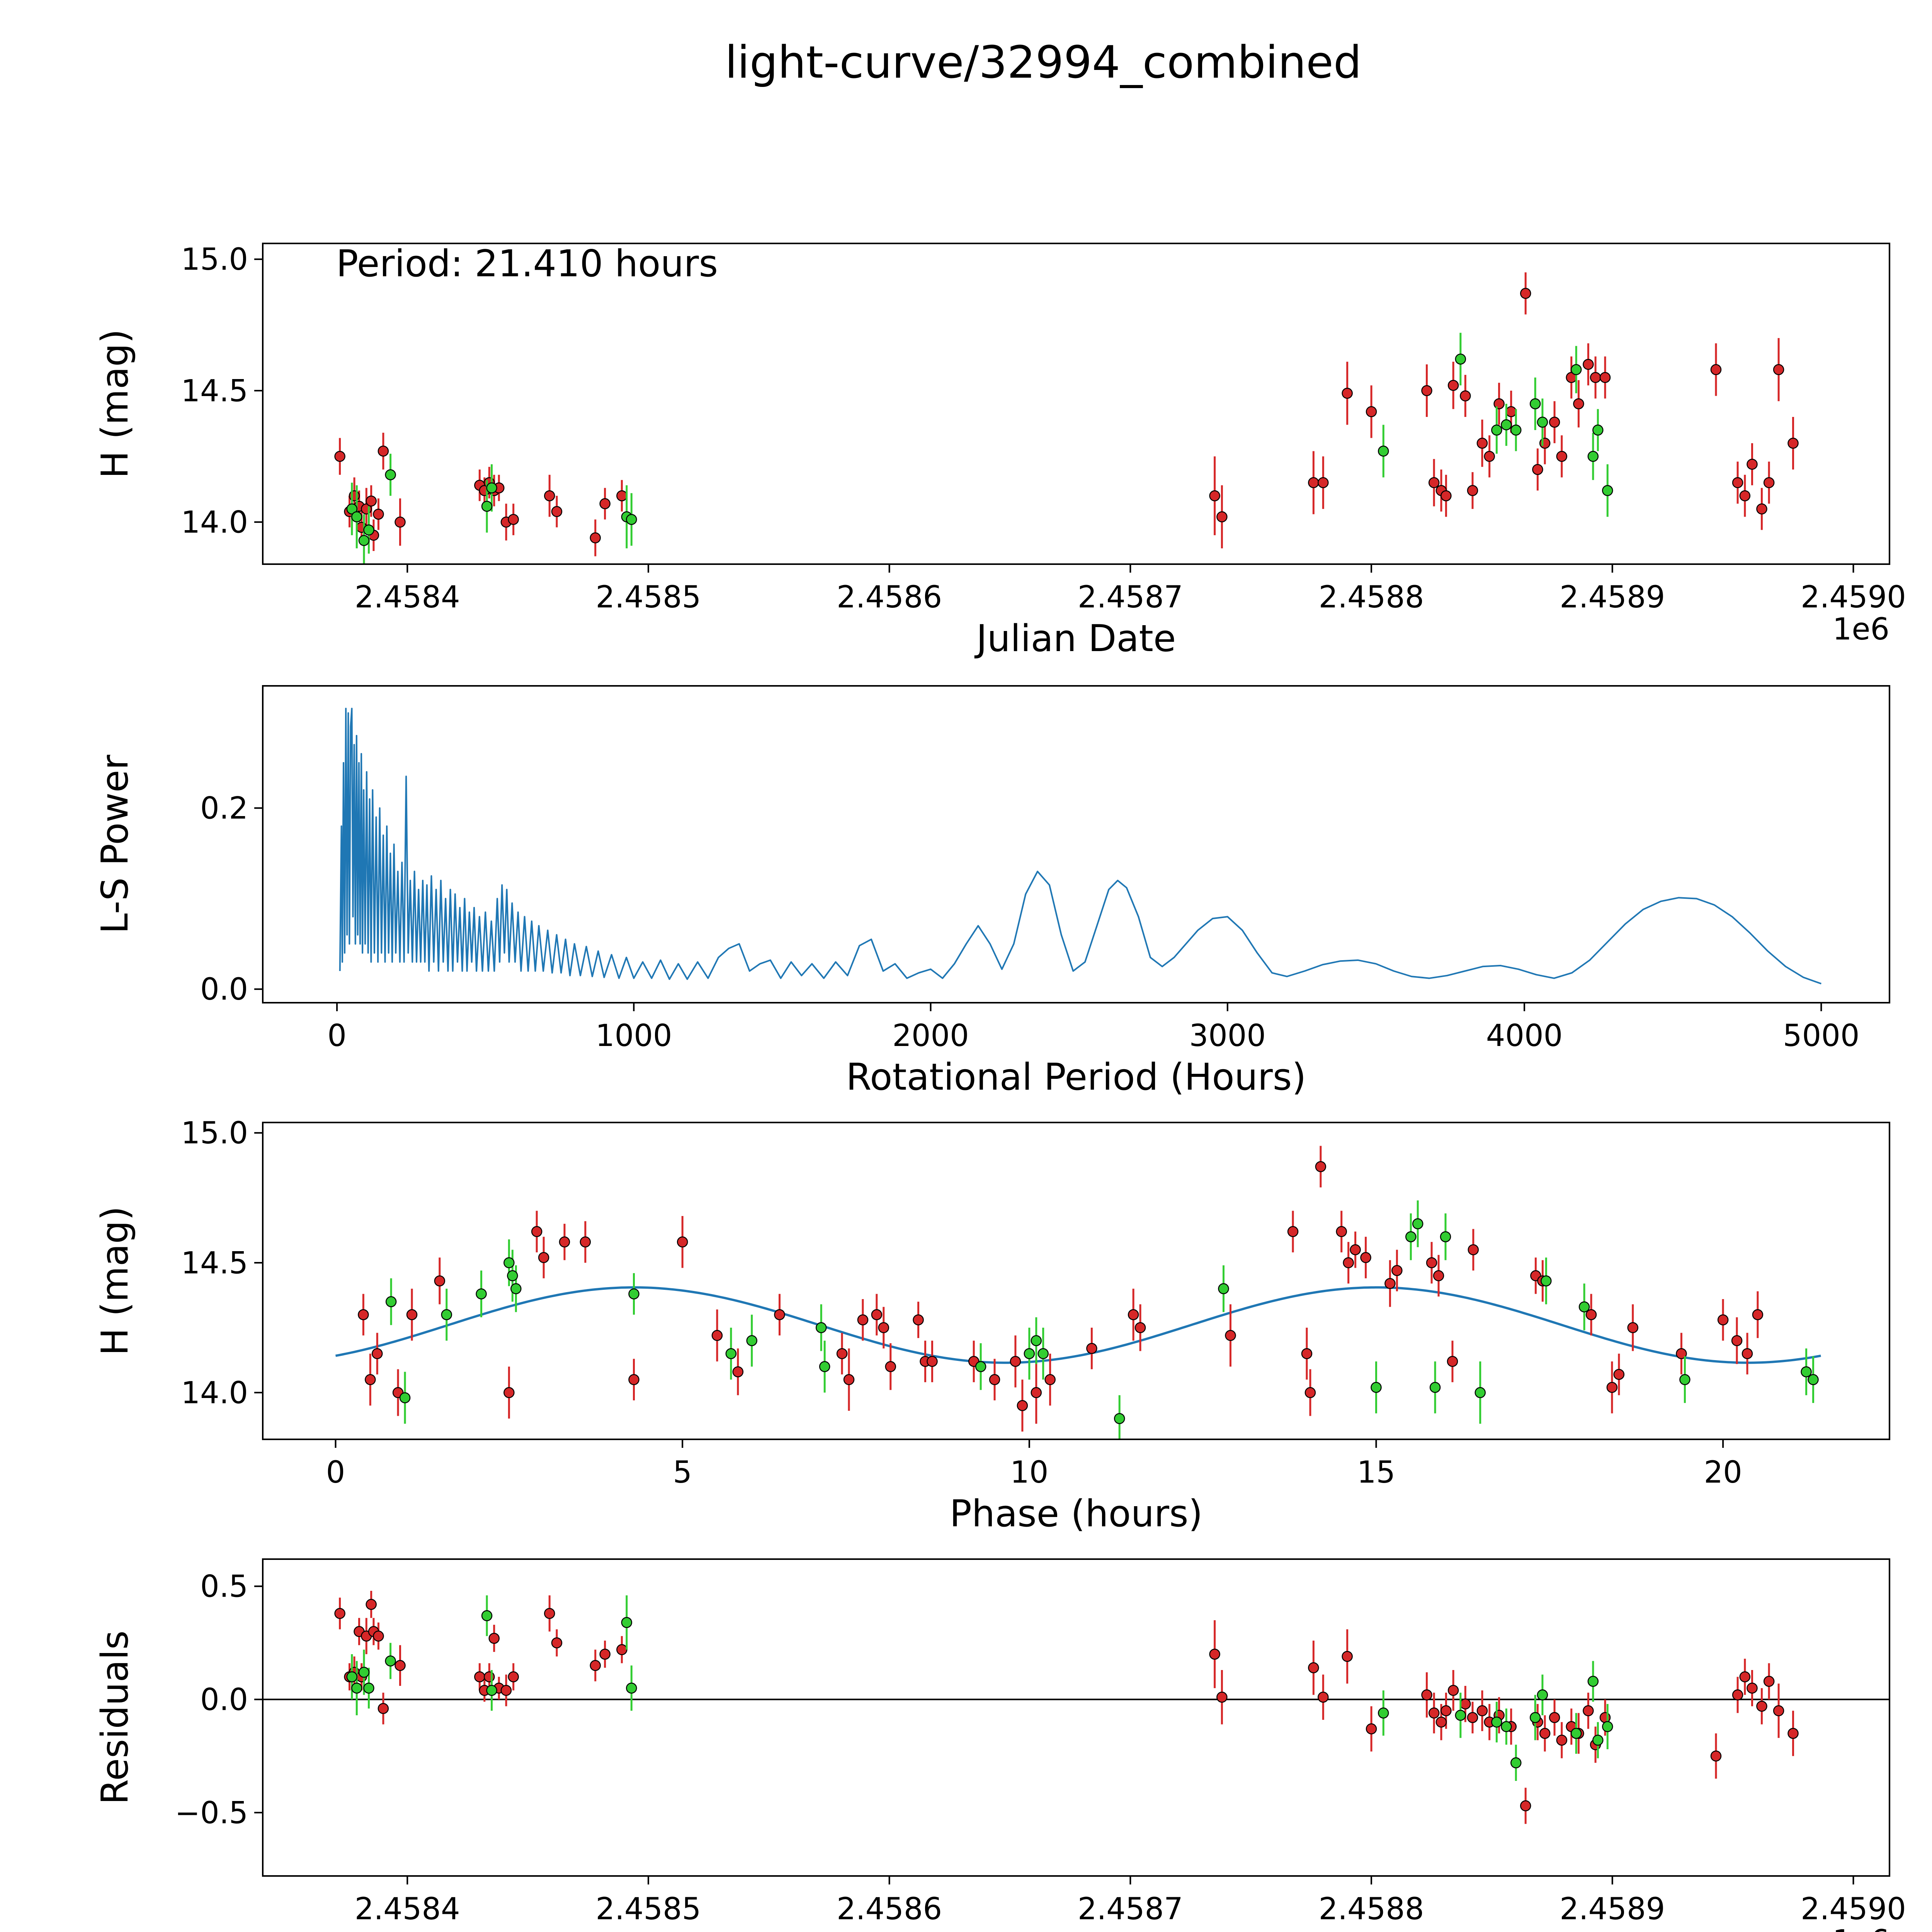  Describe the element at coordinates (1078, 1325) in the screenshot. I see `fit-curve` at that location.